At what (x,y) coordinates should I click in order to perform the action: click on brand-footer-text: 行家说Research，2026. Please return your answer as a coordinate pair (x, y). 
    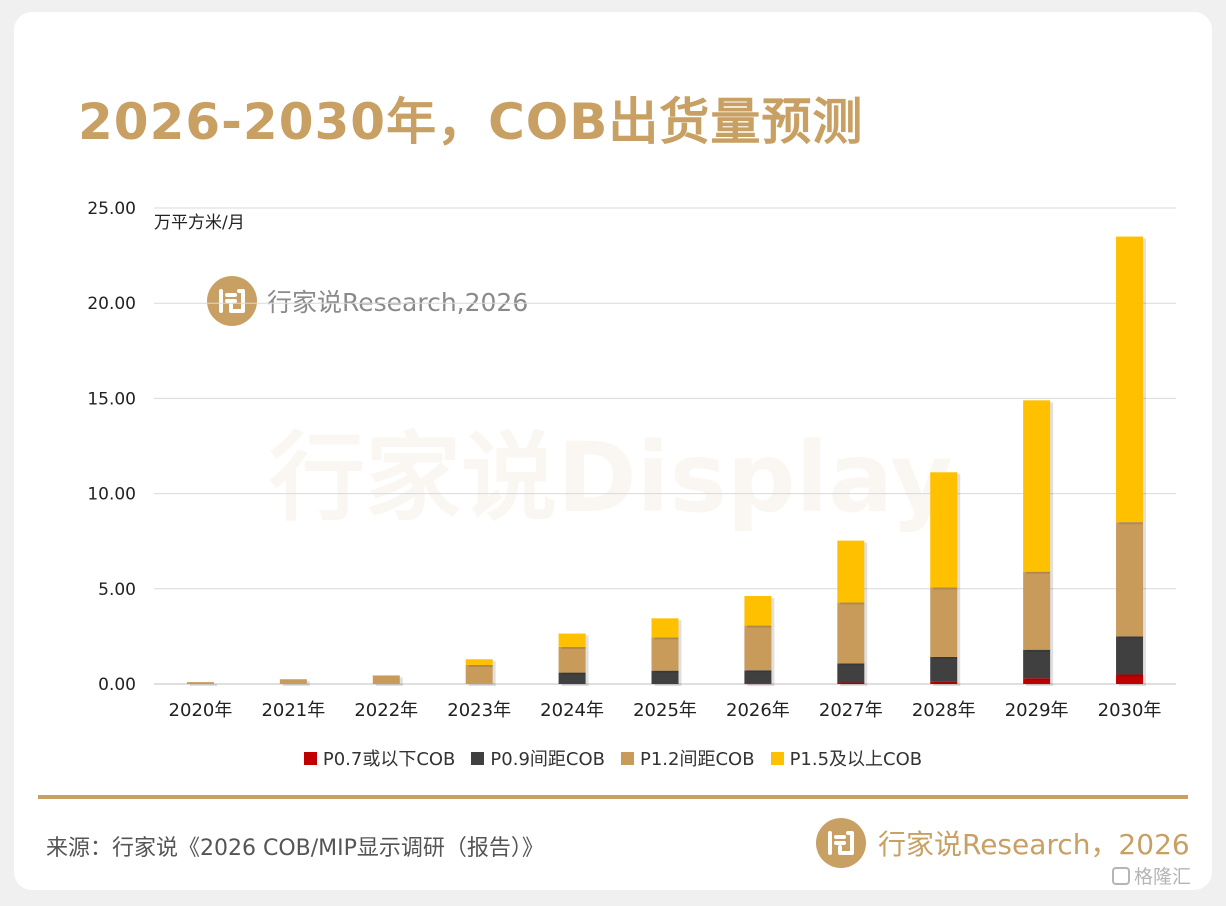
    Looking at the image, I should click on (1034, 844).